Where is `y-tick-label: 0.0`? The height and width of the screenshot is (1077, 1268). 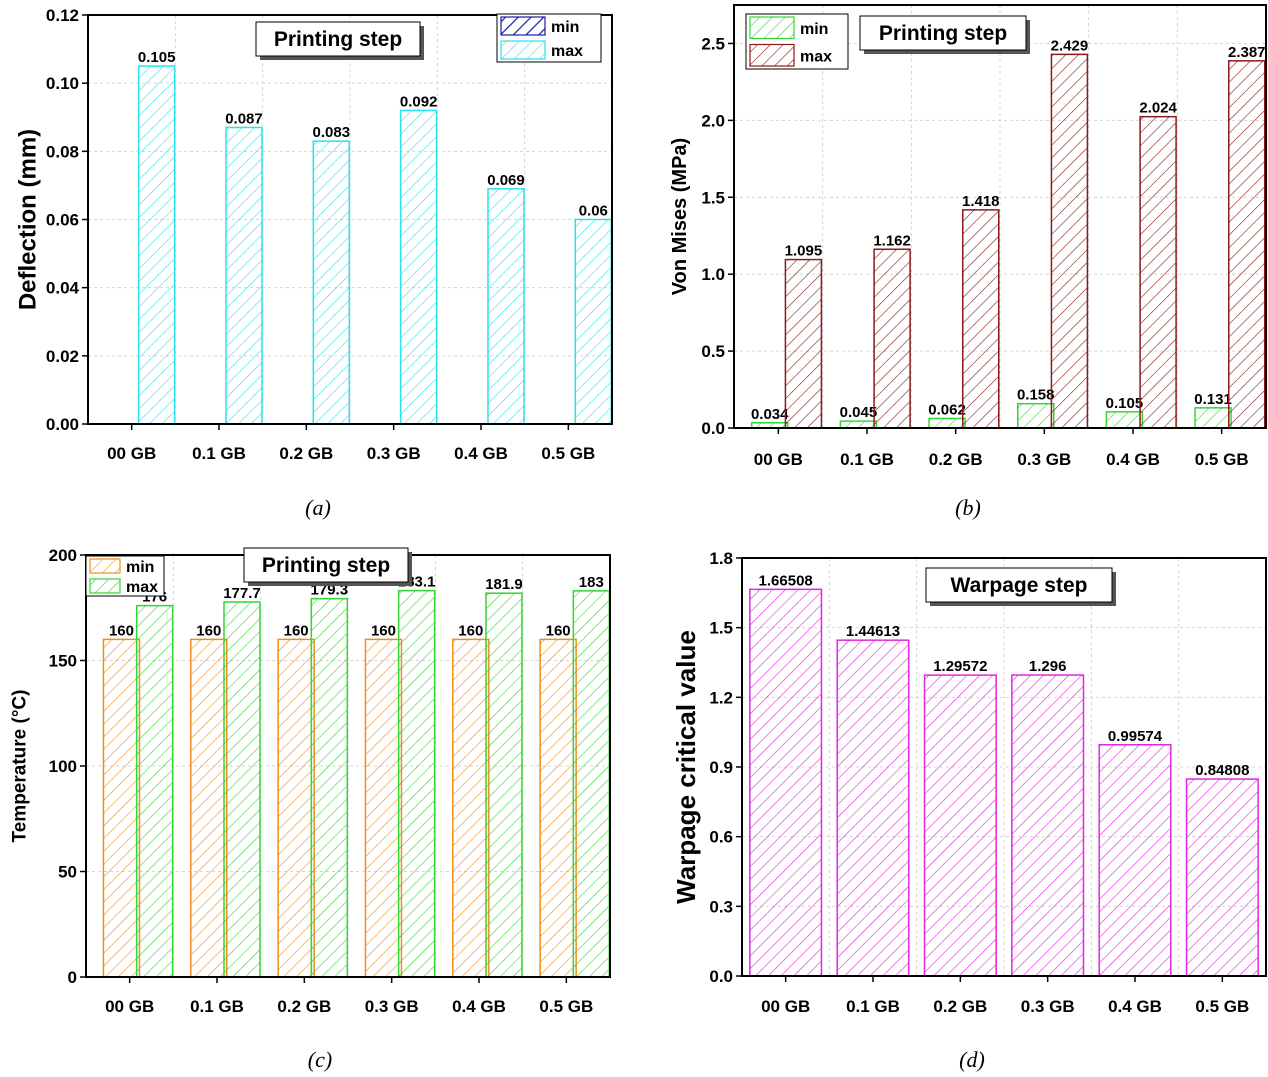 y-tick-label: 0.0 is located at coordinates (713, 428).